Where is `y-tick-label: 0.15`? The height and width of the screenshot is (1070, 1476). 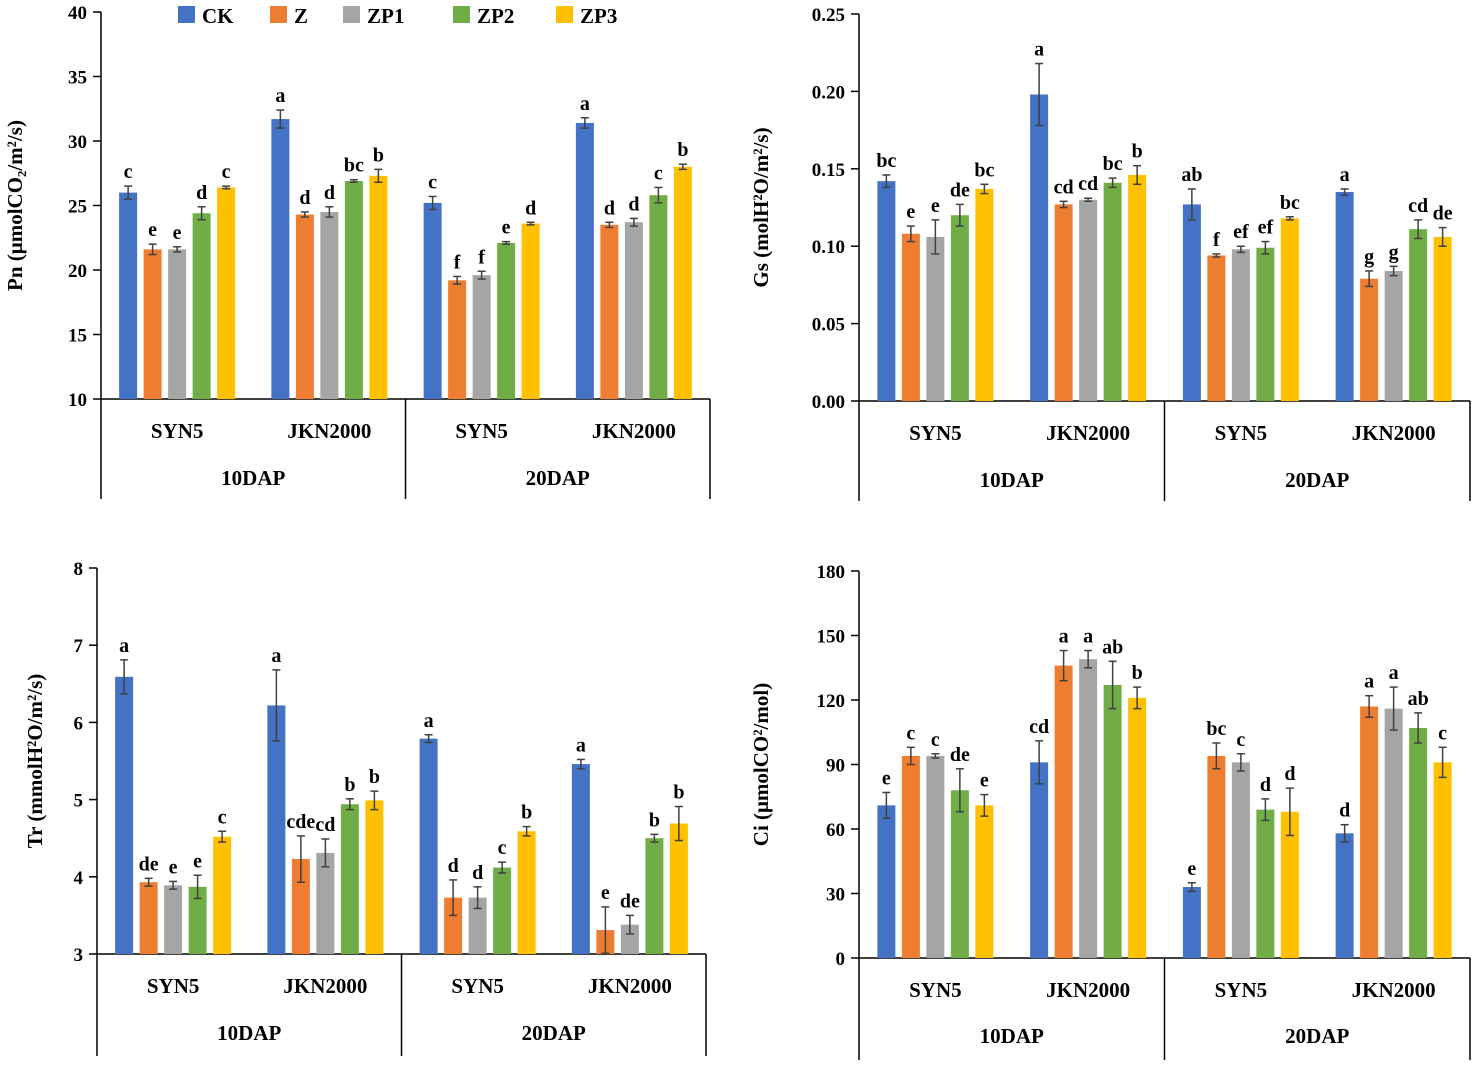 y-tick-label: 0.15 is located at coordinates (828, 170).